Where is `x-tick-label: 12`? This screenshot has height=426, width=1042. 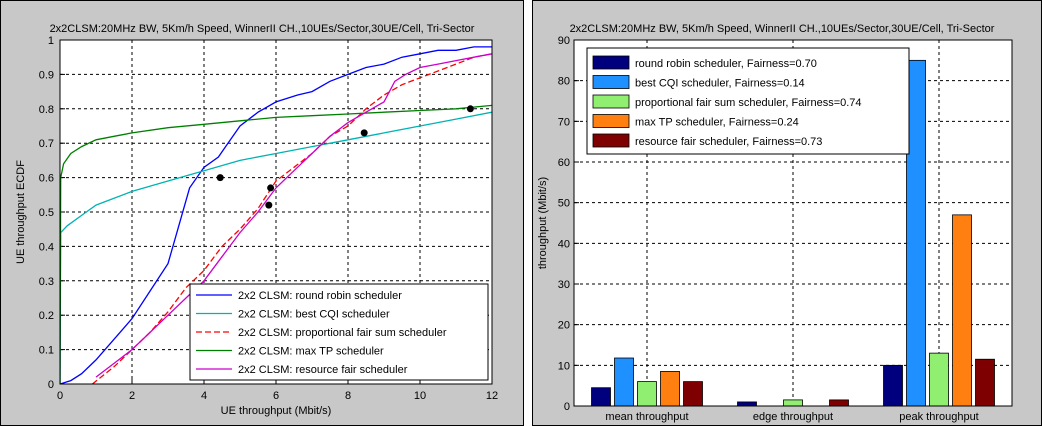 x-tick-label: 12 is located at coordinates (492, 396).